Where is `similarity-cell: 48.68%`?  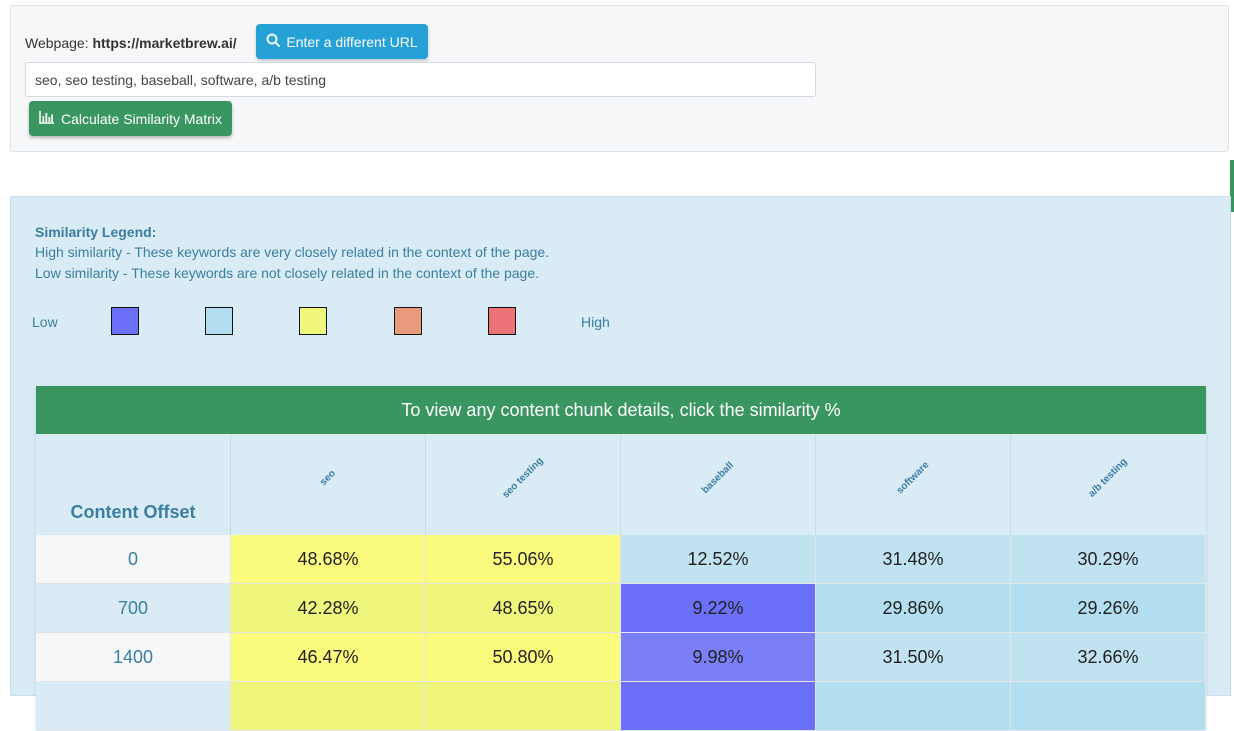
similarity-cell: 48.68% is located at coordinates (328, 559).